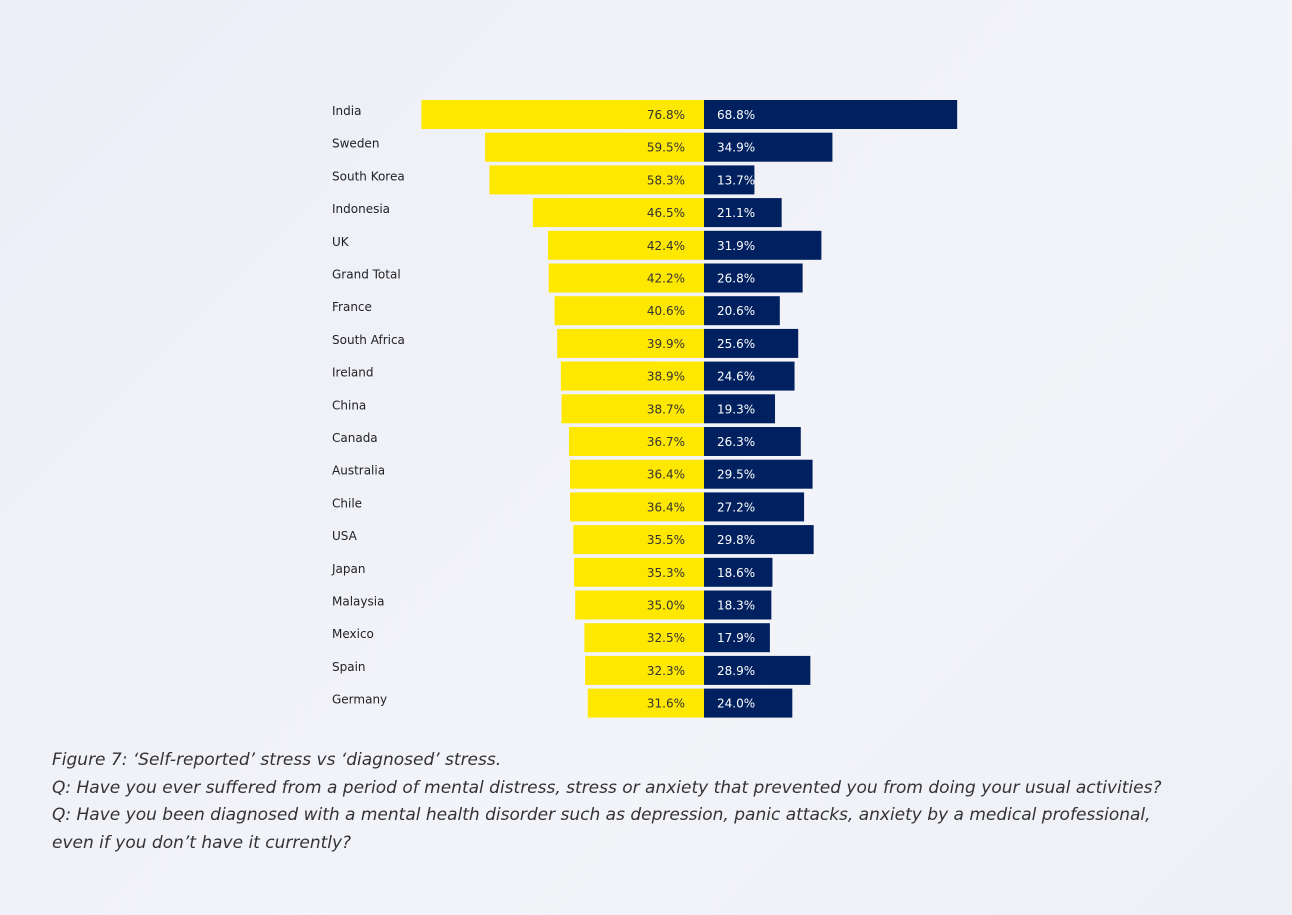  I want to click on value-label: 31.9%, so click(736, 246).